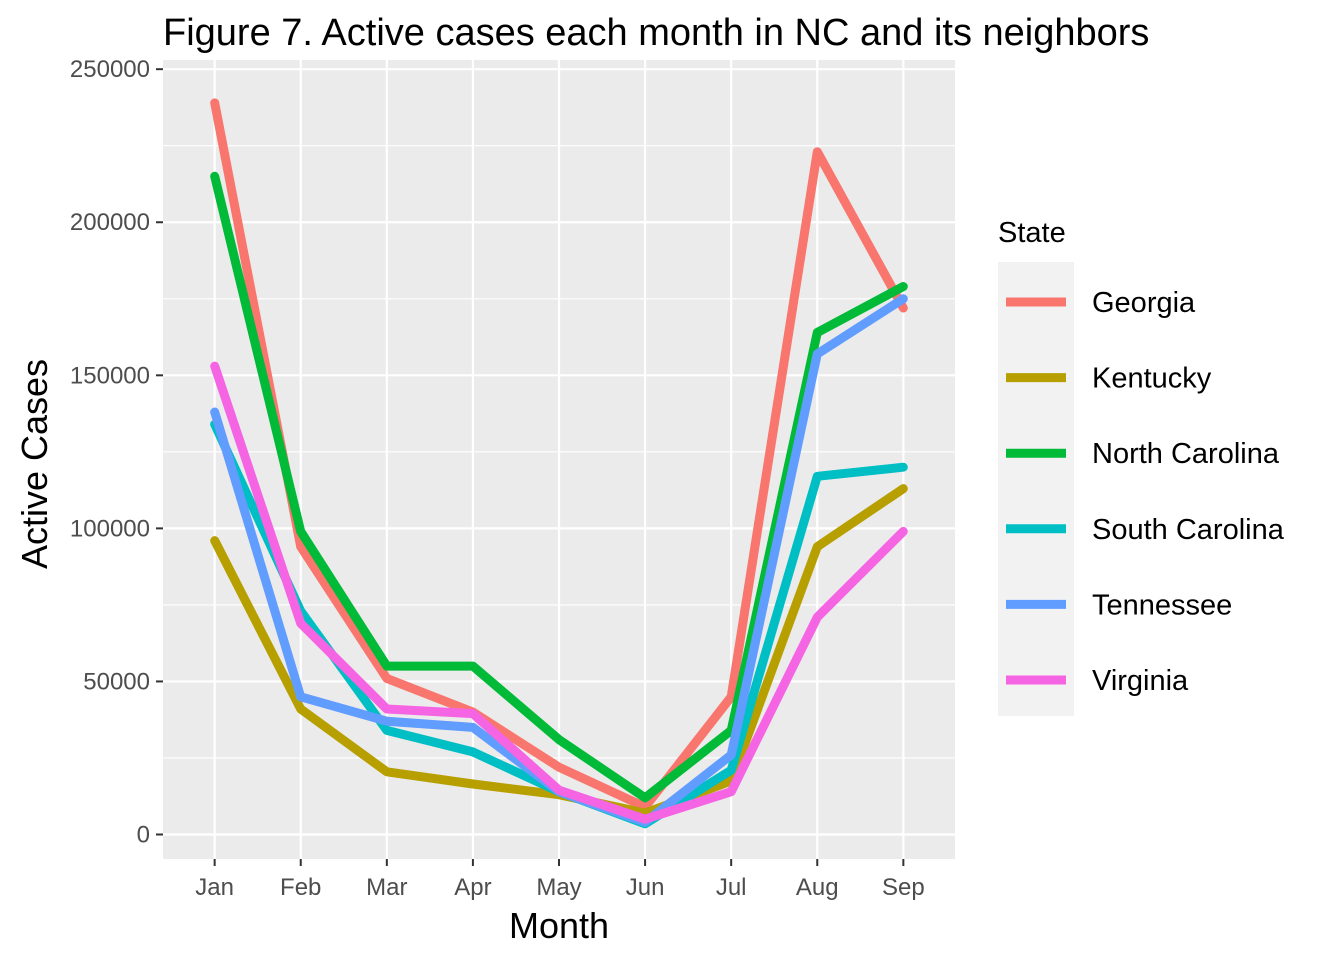 This screenshot has width=1344, height=960. What do you see at coordinates (110, 222) in the screenshot?
I see `y-tick-label: 200000` at bounding box center [110, 222].